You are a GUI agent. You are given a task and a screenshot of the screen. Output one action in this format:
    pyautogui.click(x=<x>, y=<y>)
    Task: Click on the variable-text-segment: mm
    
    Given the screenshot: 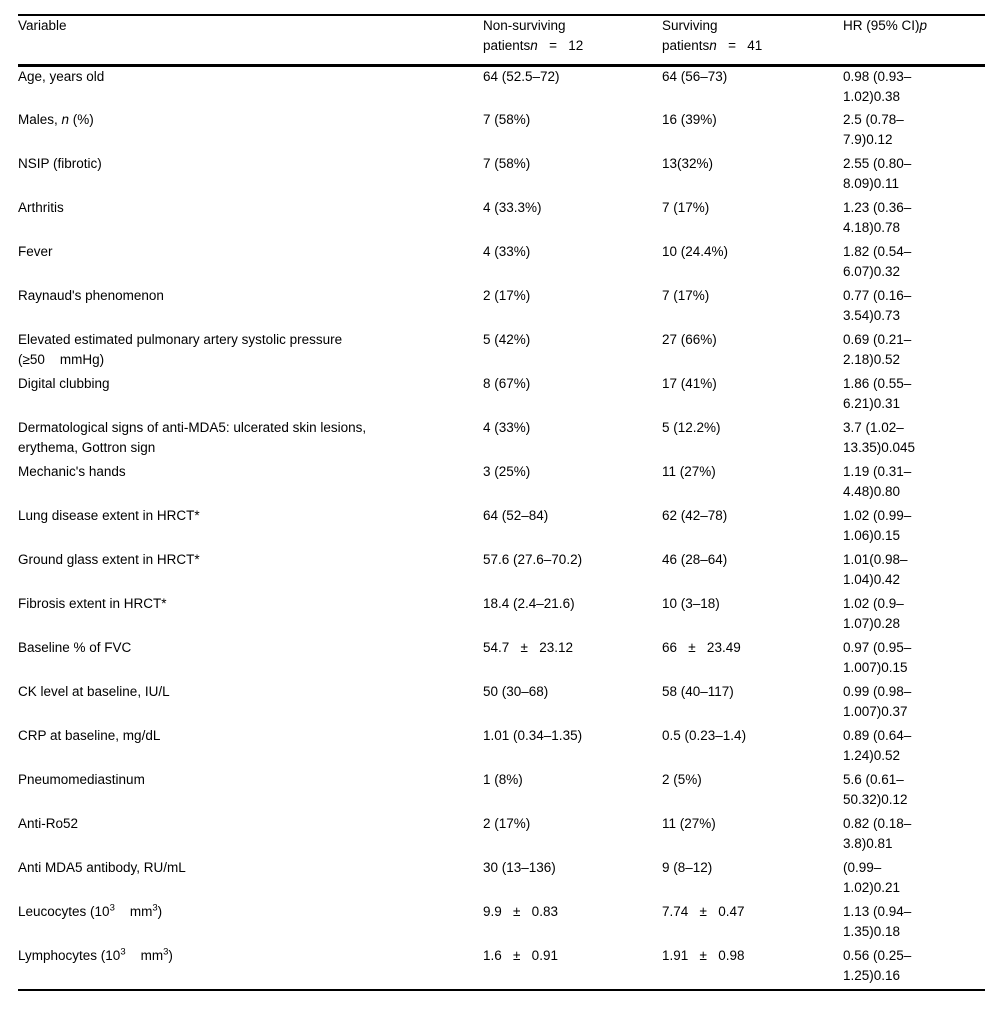 What is the action you would take?
    pyautogui.click(x=133, y=911)
    